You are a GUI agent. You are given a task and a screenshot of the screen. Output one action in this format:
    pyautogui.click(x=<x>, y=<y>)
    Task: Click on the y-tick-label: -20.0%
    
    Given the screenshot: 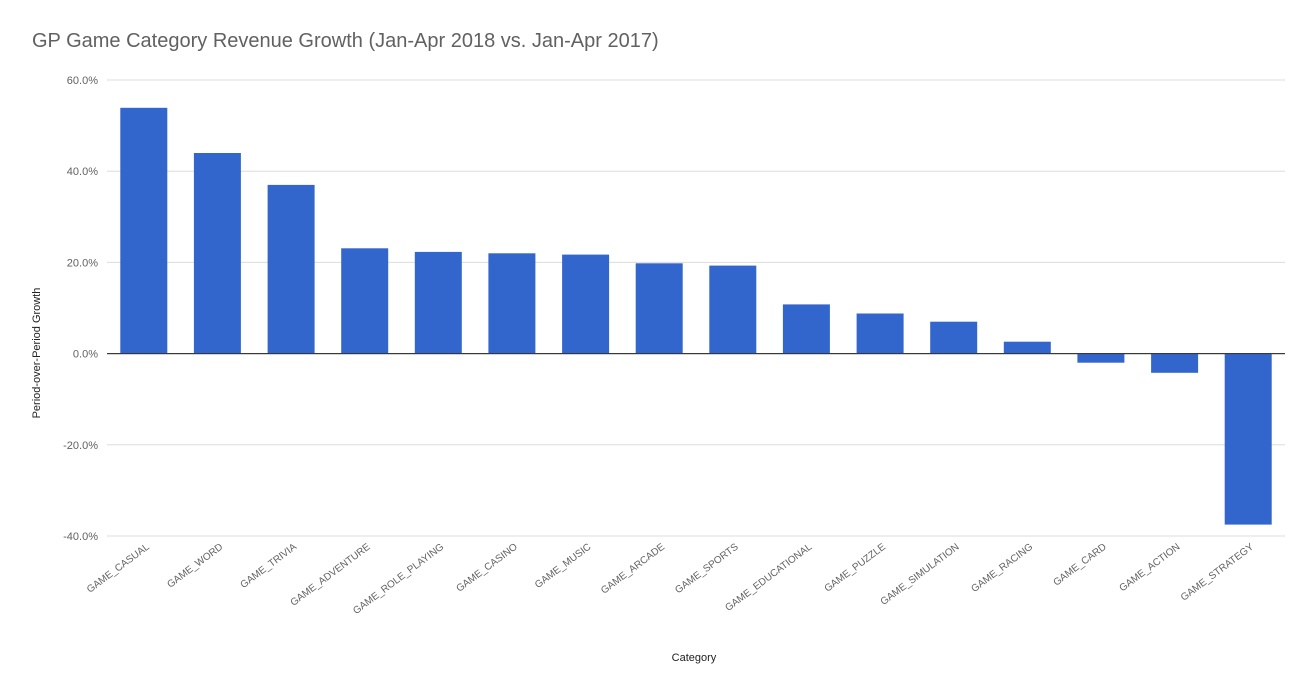 What is the action you would take?
    pyautogui.click(x=80, y=446)
    